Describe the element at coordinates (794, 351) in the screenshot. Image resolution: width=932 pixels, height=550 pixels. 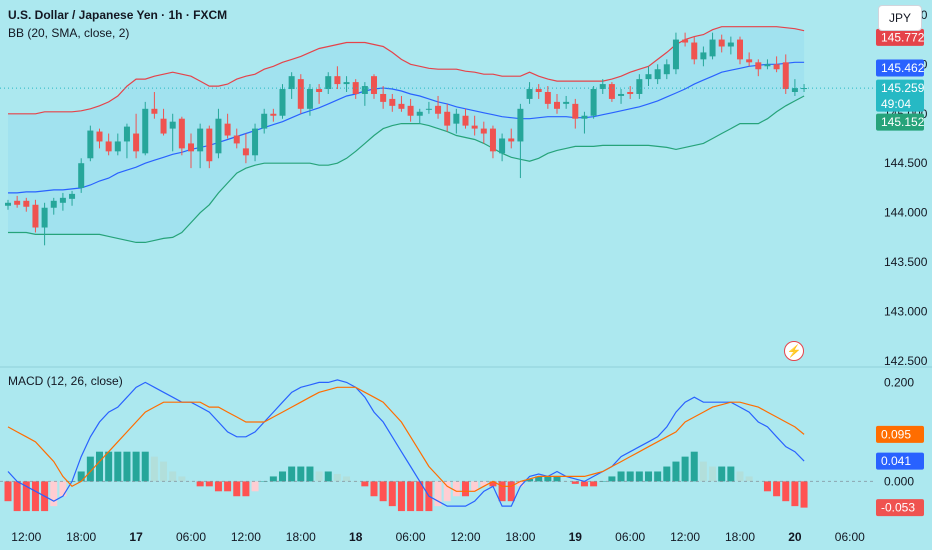
I see `lightning-alert-icon: ⚡` at that location.